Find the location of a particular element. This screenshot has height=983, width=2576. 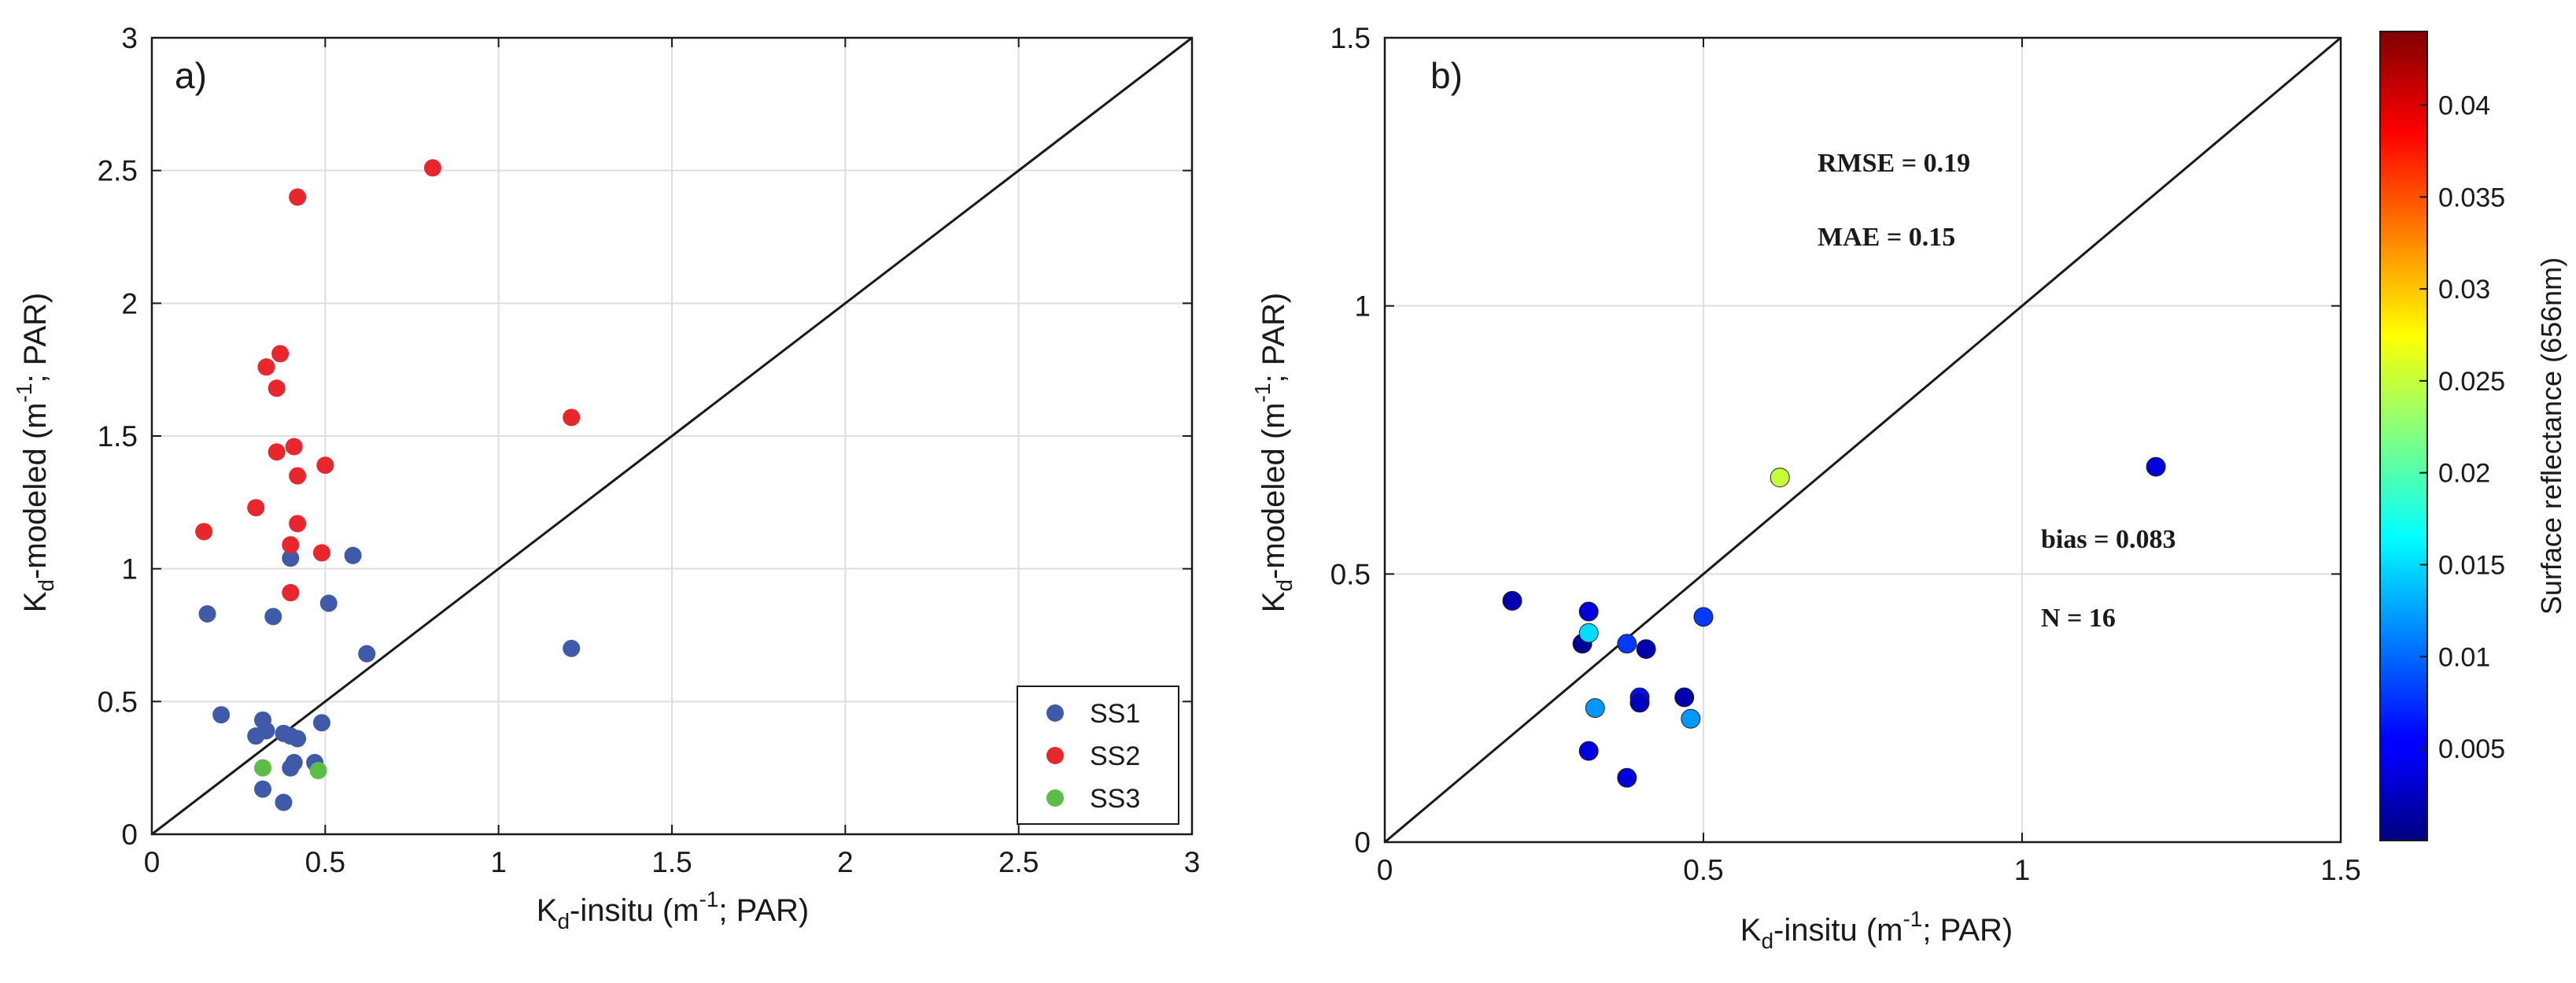

n-annotation: N = 16 is located at coordinates (2078, 618).